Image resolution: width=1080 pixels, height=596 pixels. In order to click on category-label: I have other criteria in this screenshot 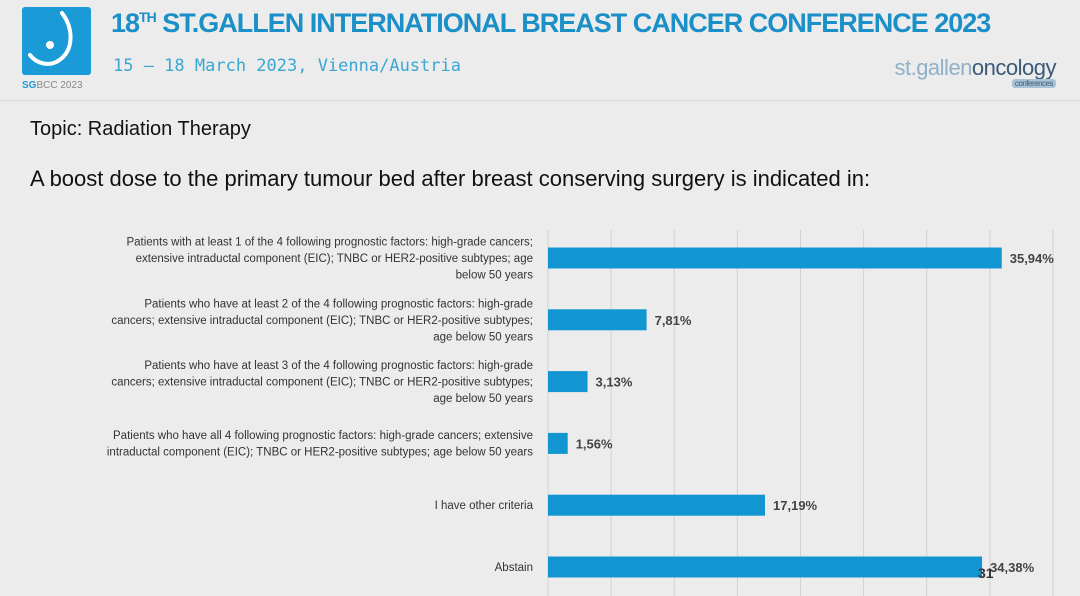, I will do `click(484, 506)`.